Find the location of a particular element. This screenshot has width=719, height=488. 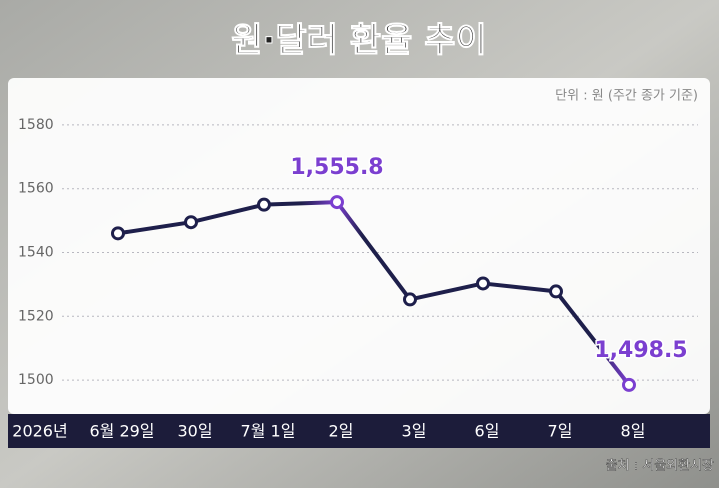

x-tick-label: 8일 is located at coordinates (633, 431).